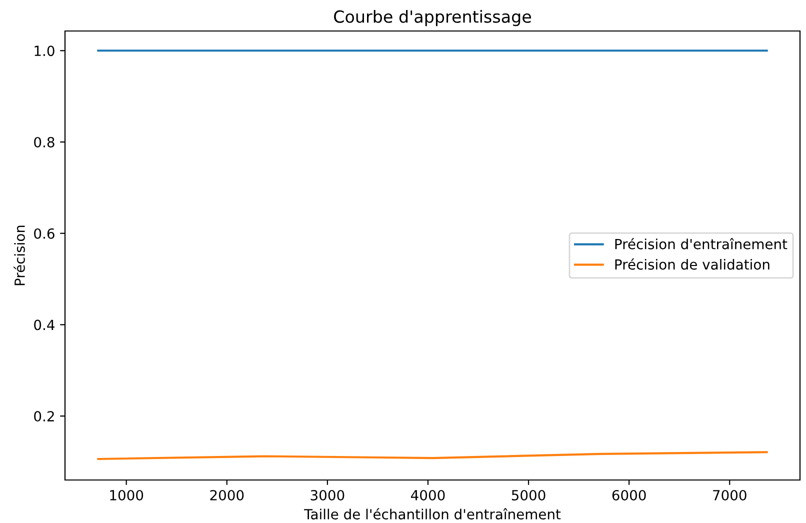 The height and width of the screenshot is (523, 806). Describe the element at coordinates (44, 325) in the screenshot. I see `y-tick-label: 0.4` at that location.